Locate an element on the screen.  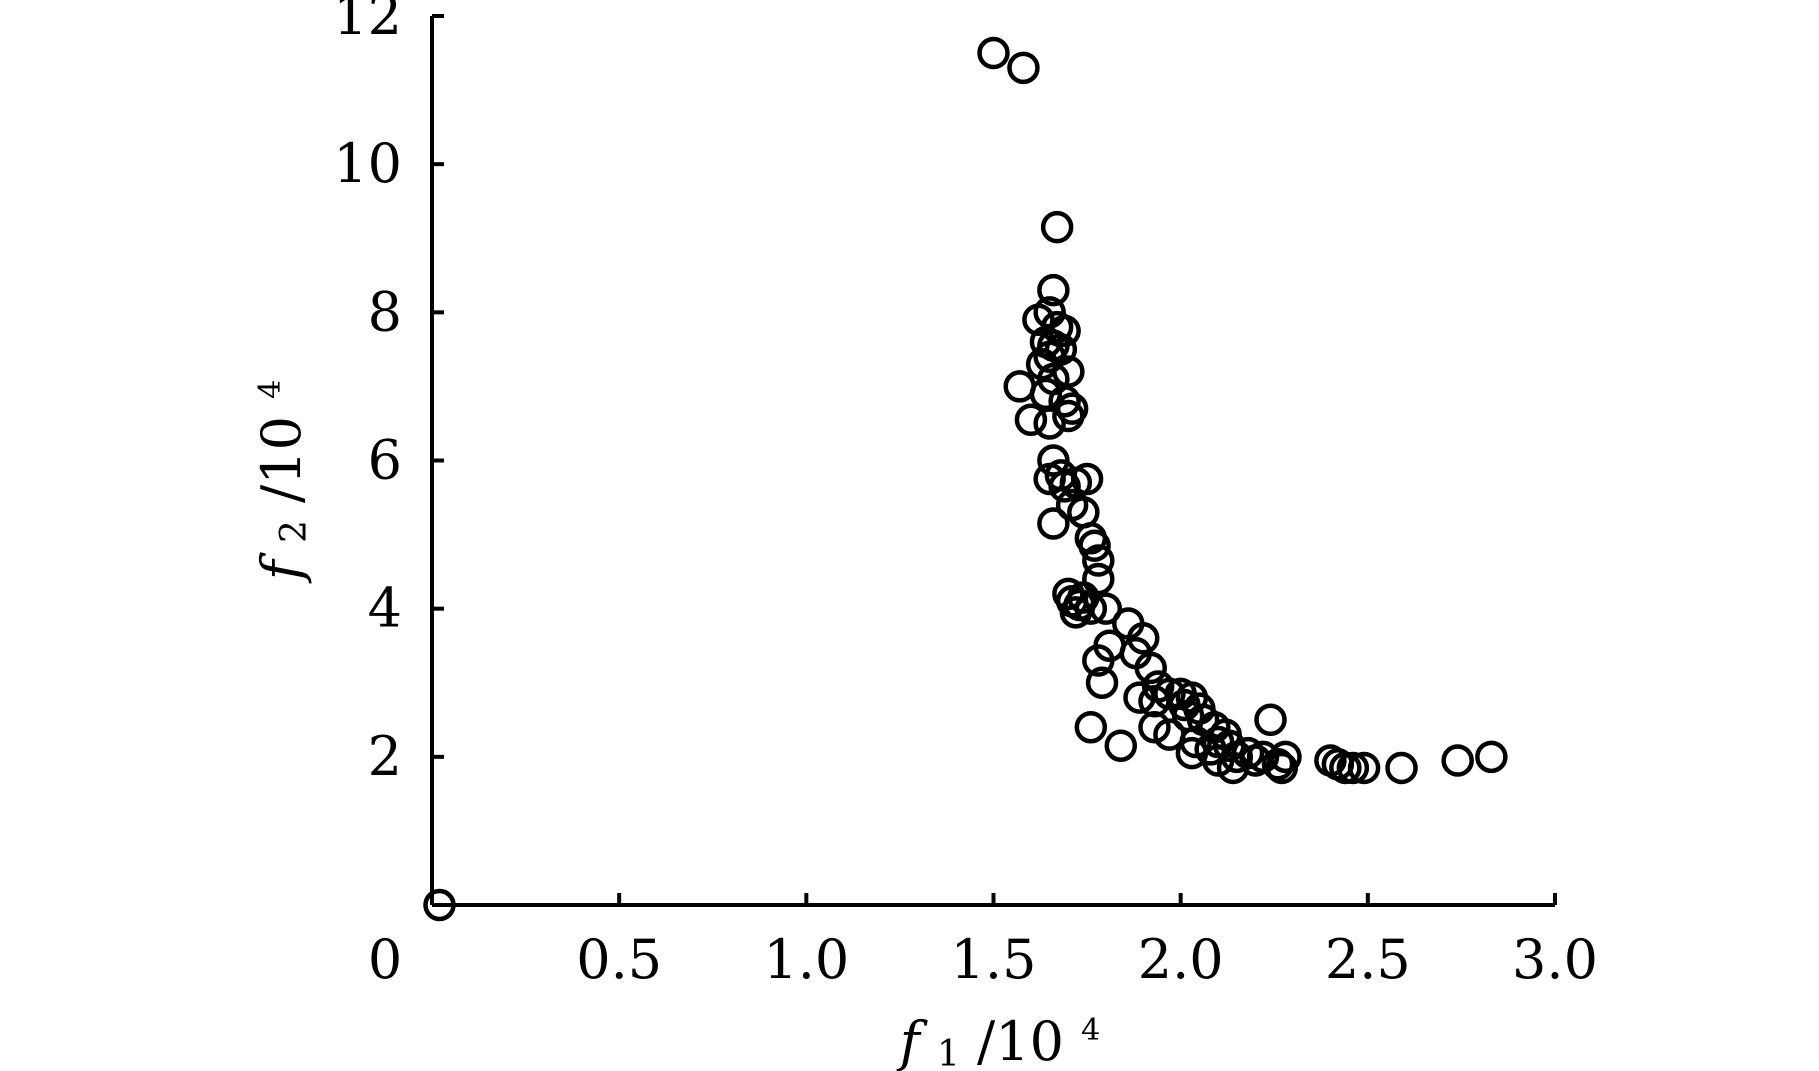
x-tick-label: 0.5 is located at coordinates (619, 959).